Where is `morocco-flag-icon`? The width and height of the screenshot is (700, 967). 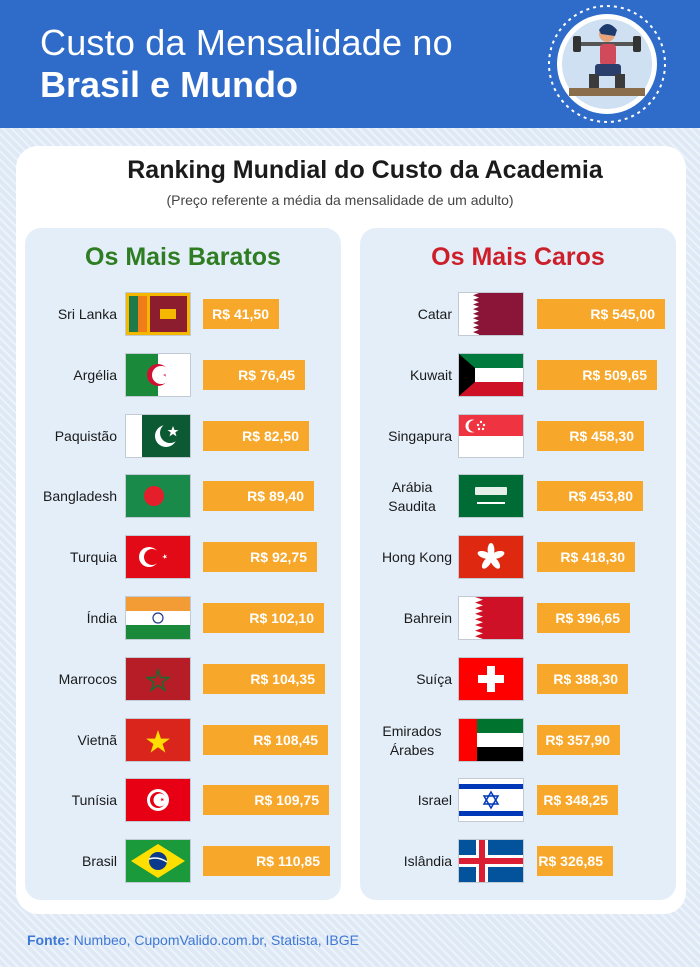
morocco-flag-icon is located at coordinates (158, 678).